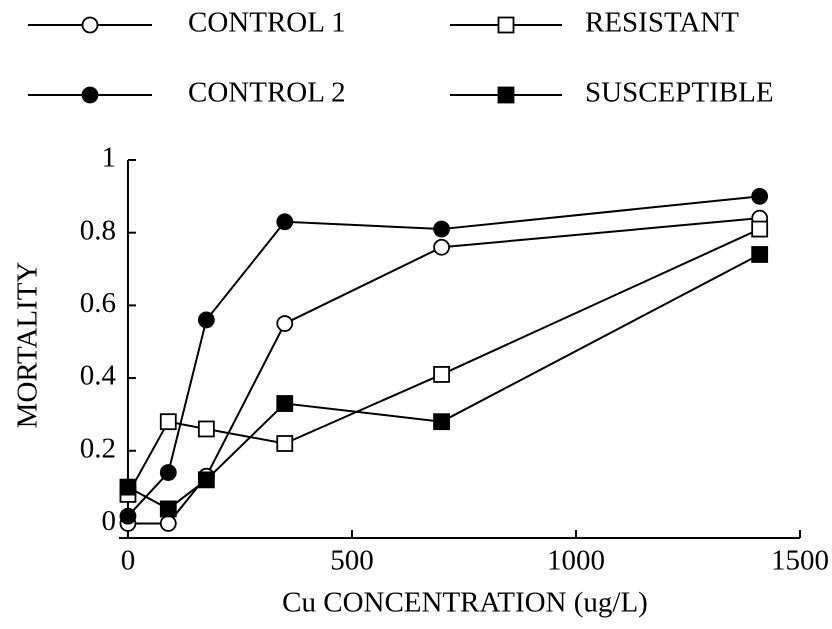  I want to click on legend-label: SUSCEPTIBLE, so click(679, 93).